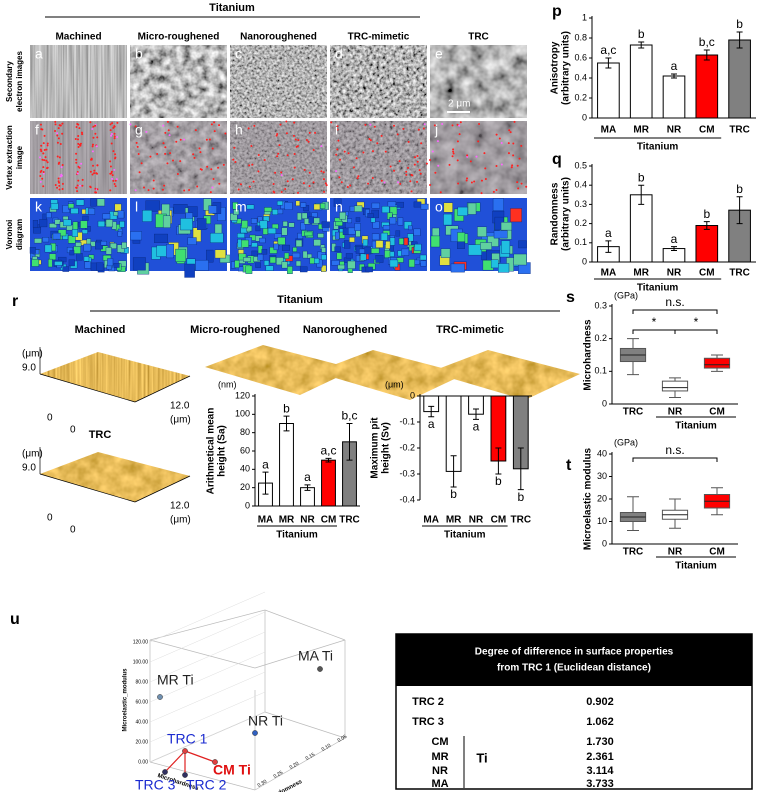 The image size is (764, 792). I want to click on x-tick-label: MA, so click(609, 130).